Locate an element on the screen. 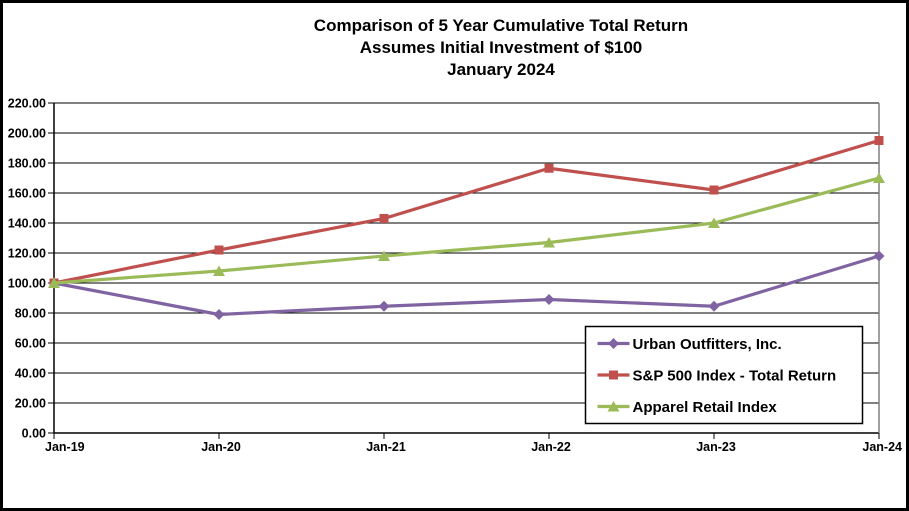  legend-entry-apparel-retail-index: Apparel Retail Index is located at coordinates (687, 407).